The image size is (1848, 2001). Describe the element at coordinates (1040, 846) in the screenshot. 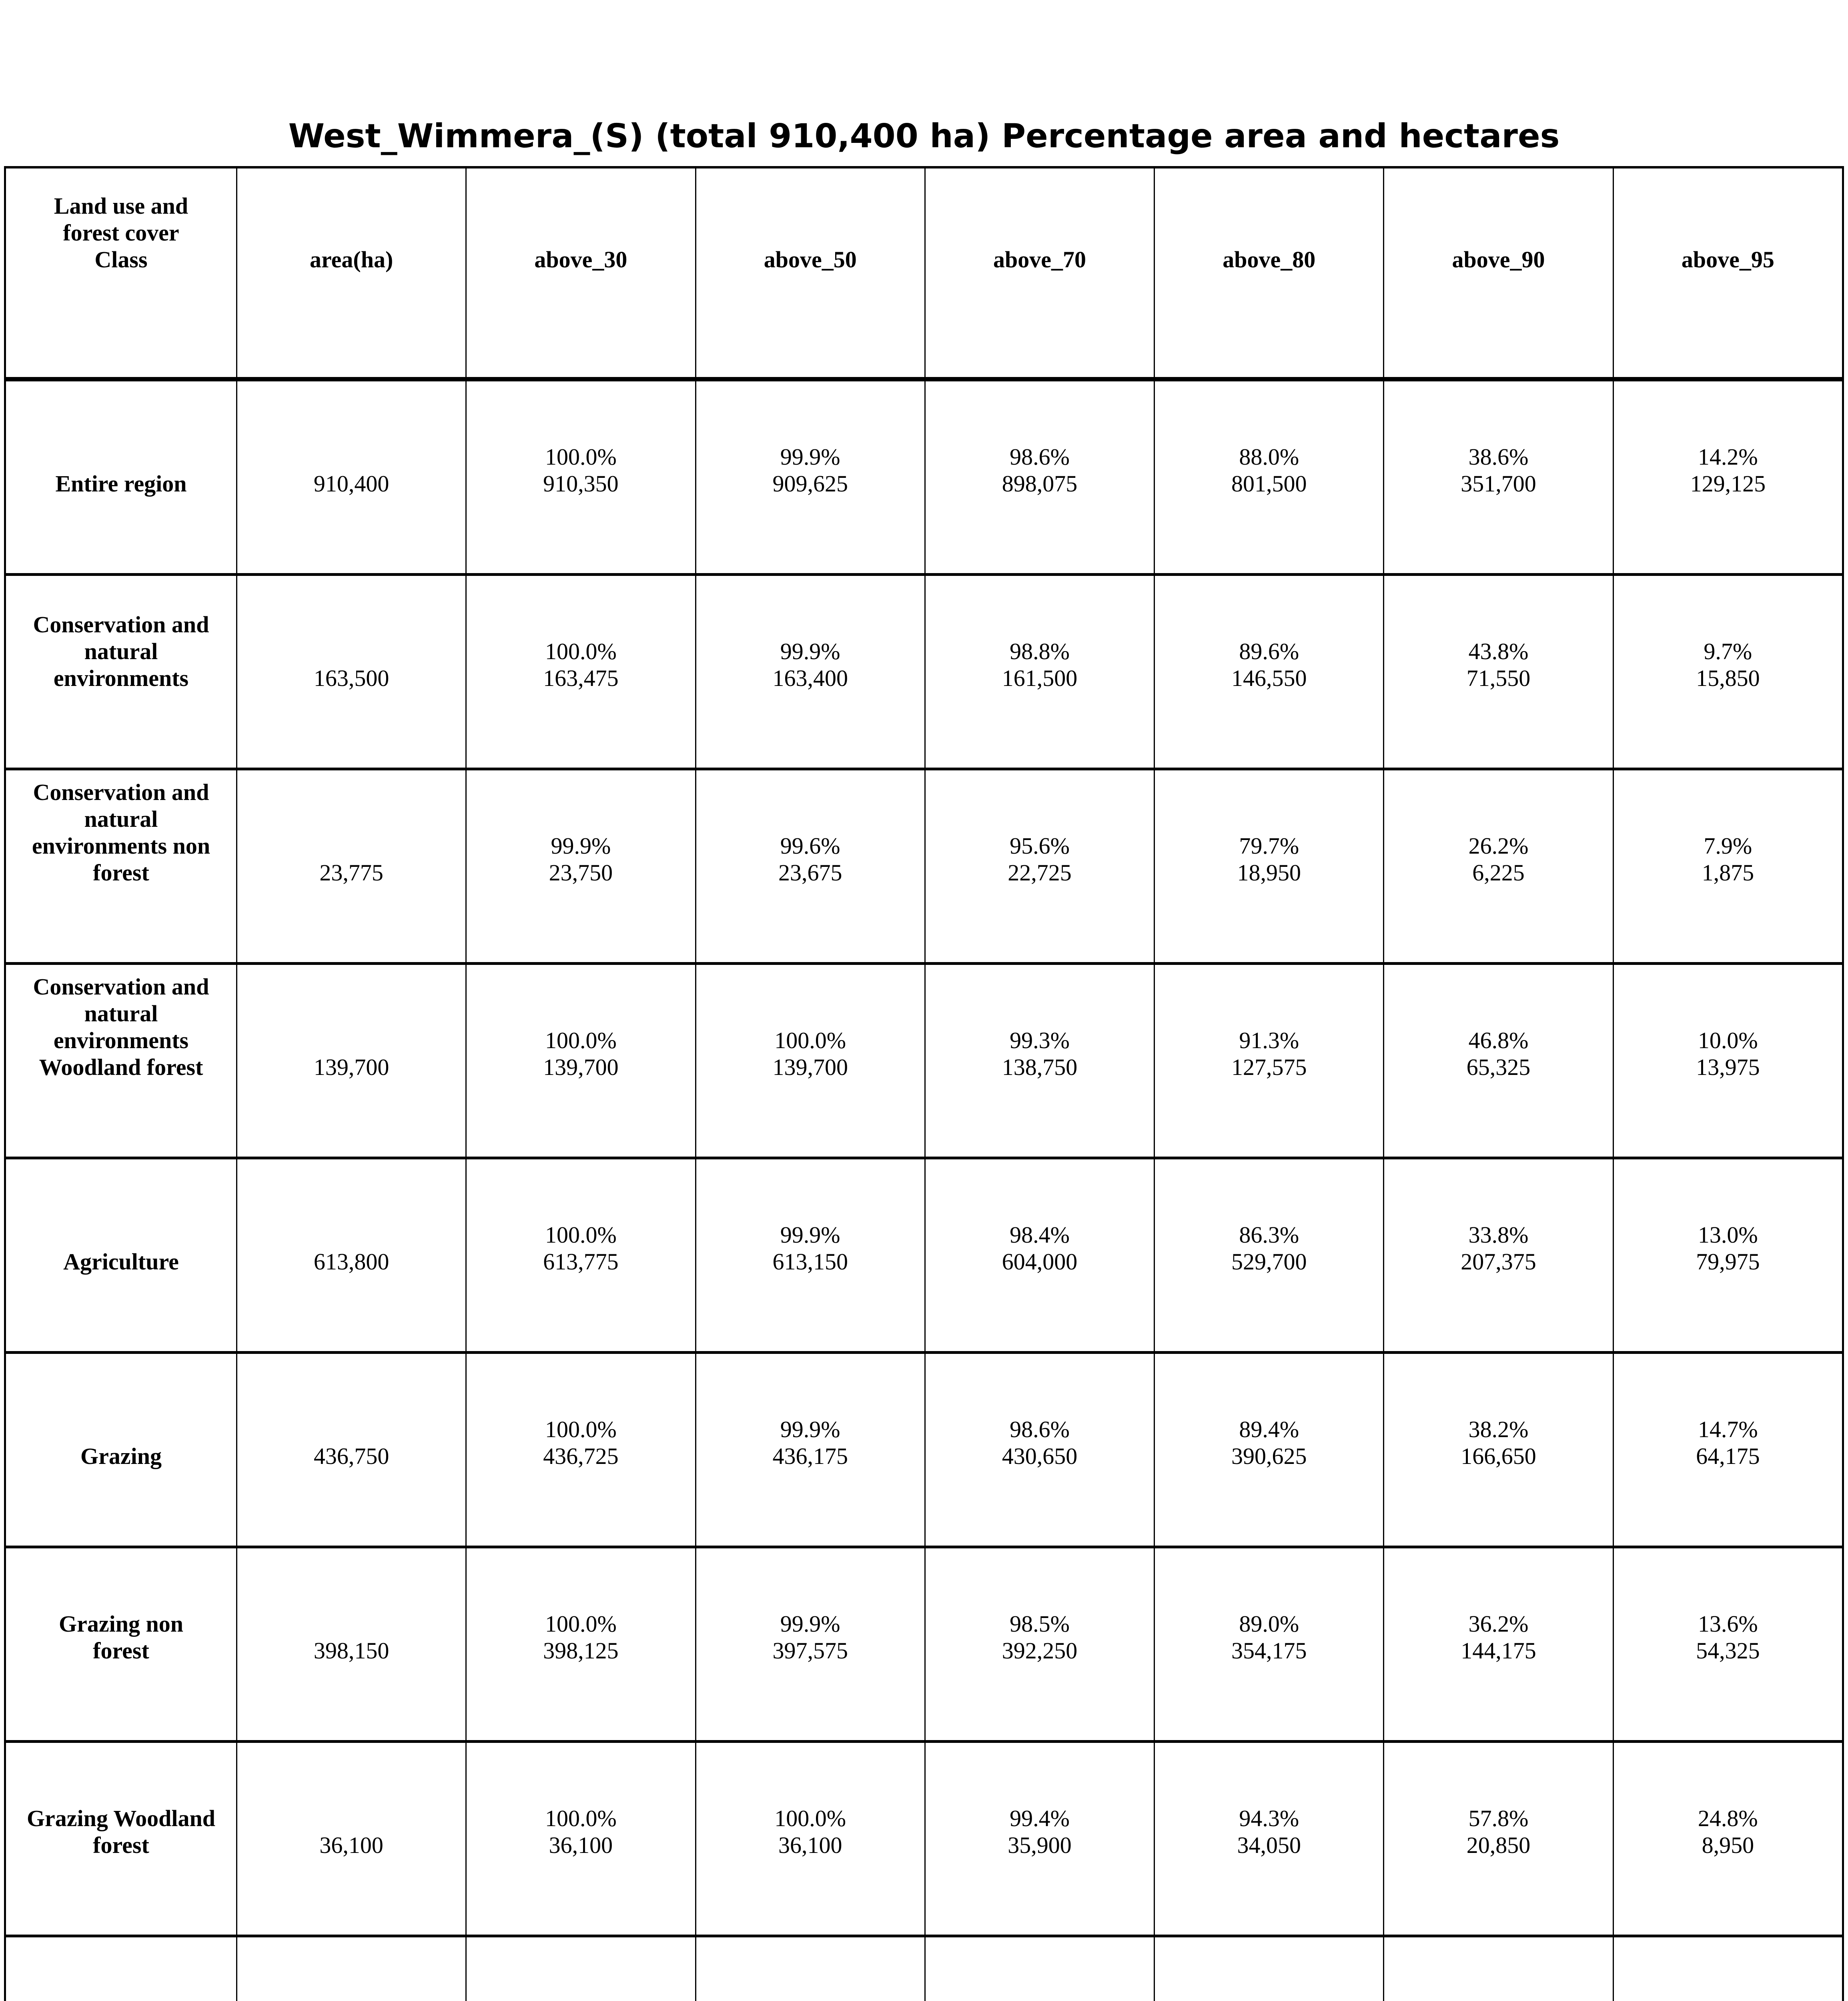

I see `percent-value: 95.6%` at that location.